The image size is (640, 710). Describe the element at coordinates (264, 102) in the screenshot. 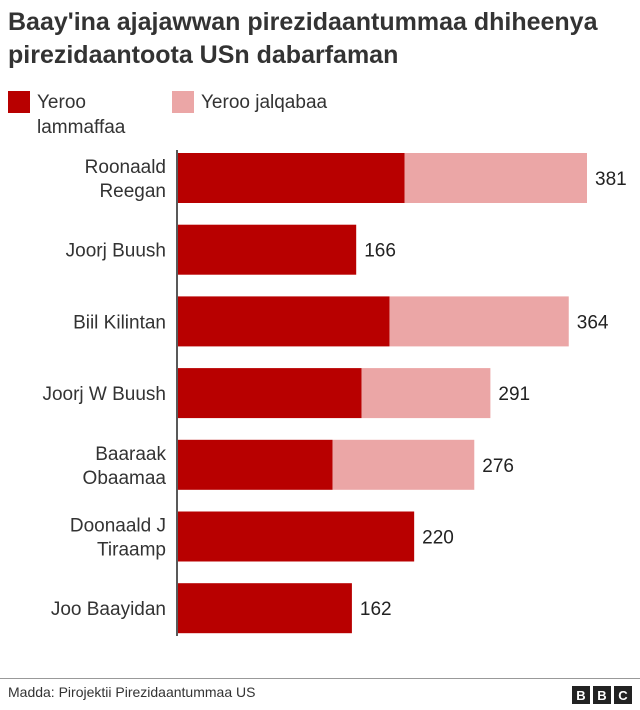

I see `legend-label: Yeroo jalqabaa` at that location.